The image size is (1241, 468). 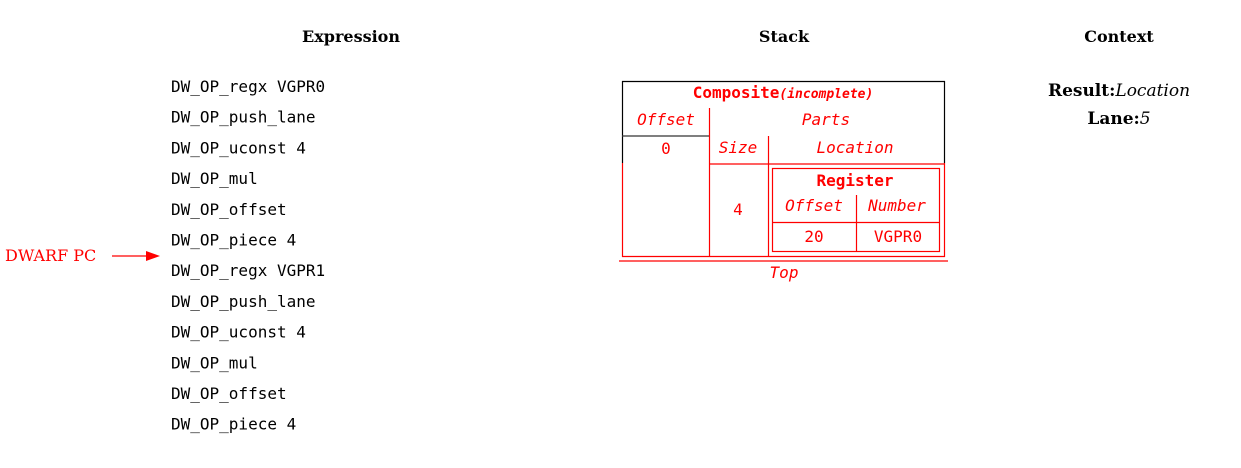 I want to click on dwarf-pc-label: DWARF PC, so click(x=50, y=255).